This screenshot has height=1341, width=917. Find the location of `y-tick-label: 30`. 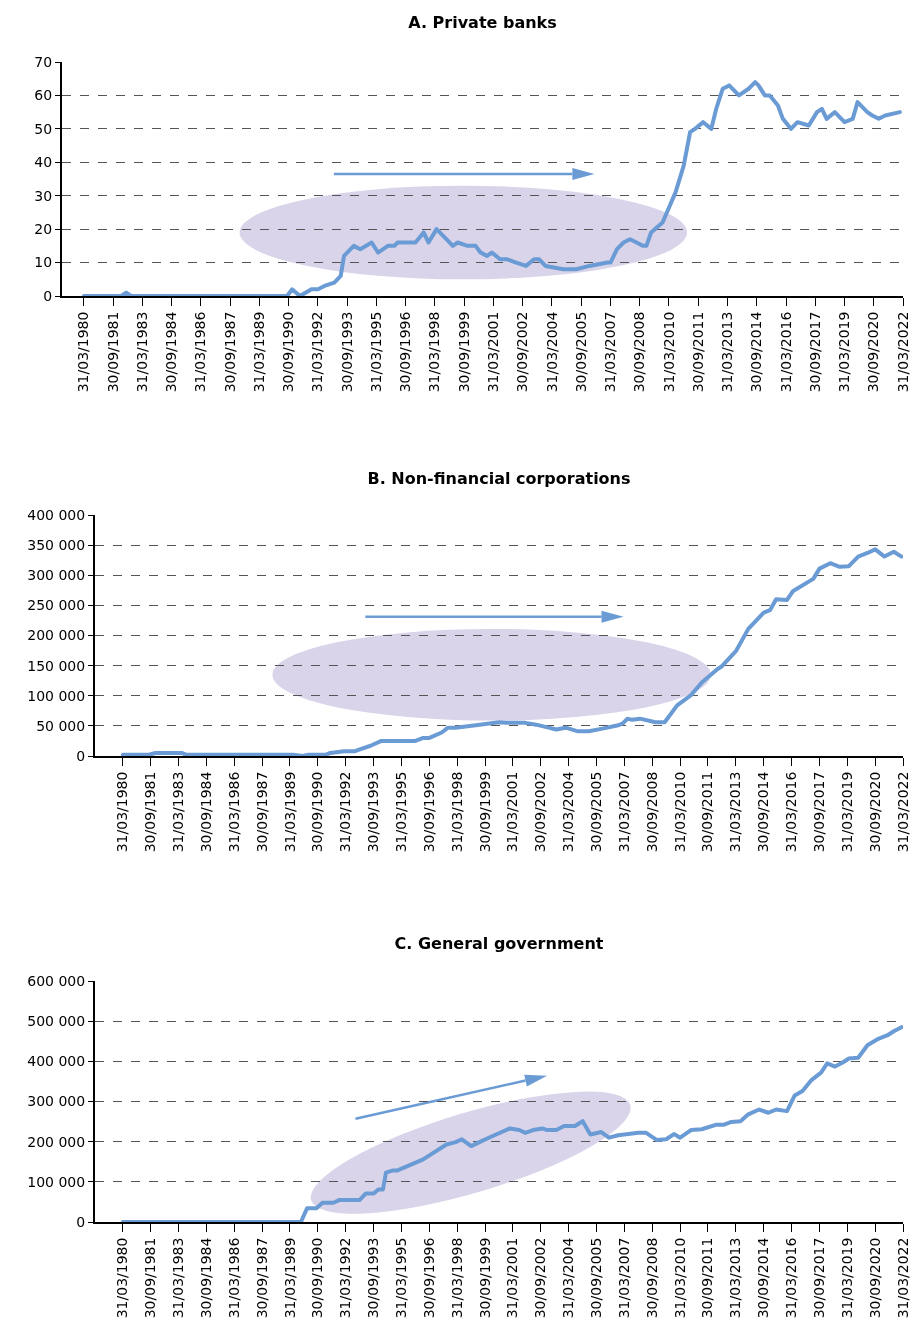

y-tick-label: 30 is located at coordinates (43, 195).